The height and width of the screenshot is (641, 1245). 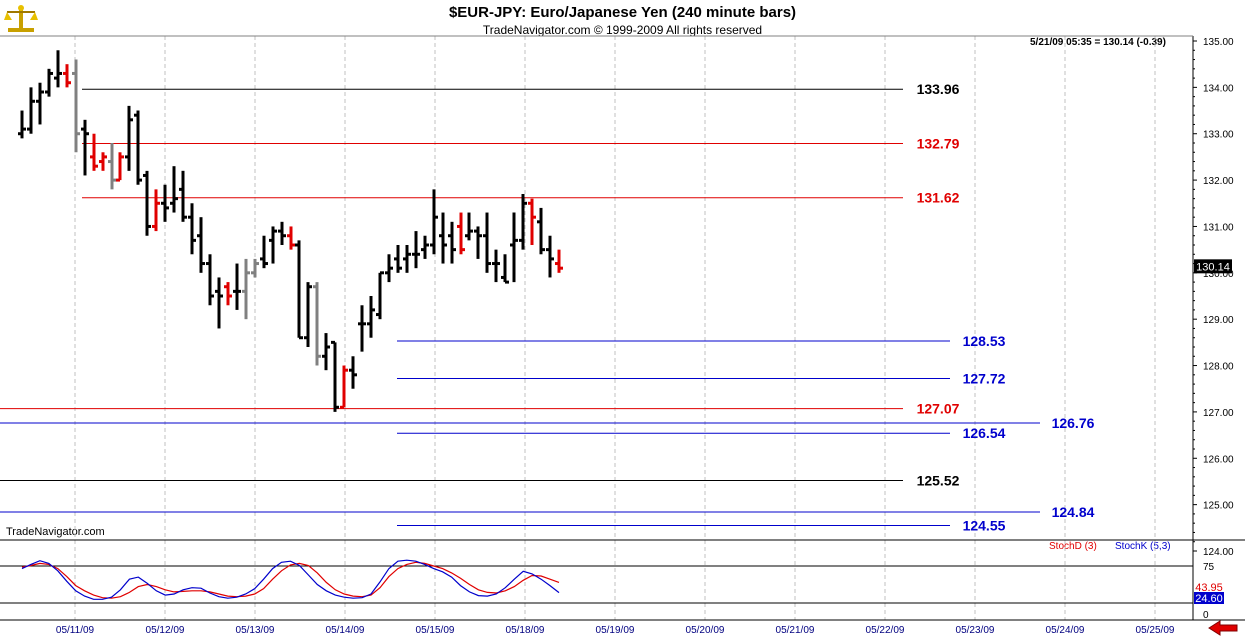 What do you see at coordinates (1209, 567) in the screenshot?
I see `stoch-tick-label: 75` at bounding box center [1209, 567].